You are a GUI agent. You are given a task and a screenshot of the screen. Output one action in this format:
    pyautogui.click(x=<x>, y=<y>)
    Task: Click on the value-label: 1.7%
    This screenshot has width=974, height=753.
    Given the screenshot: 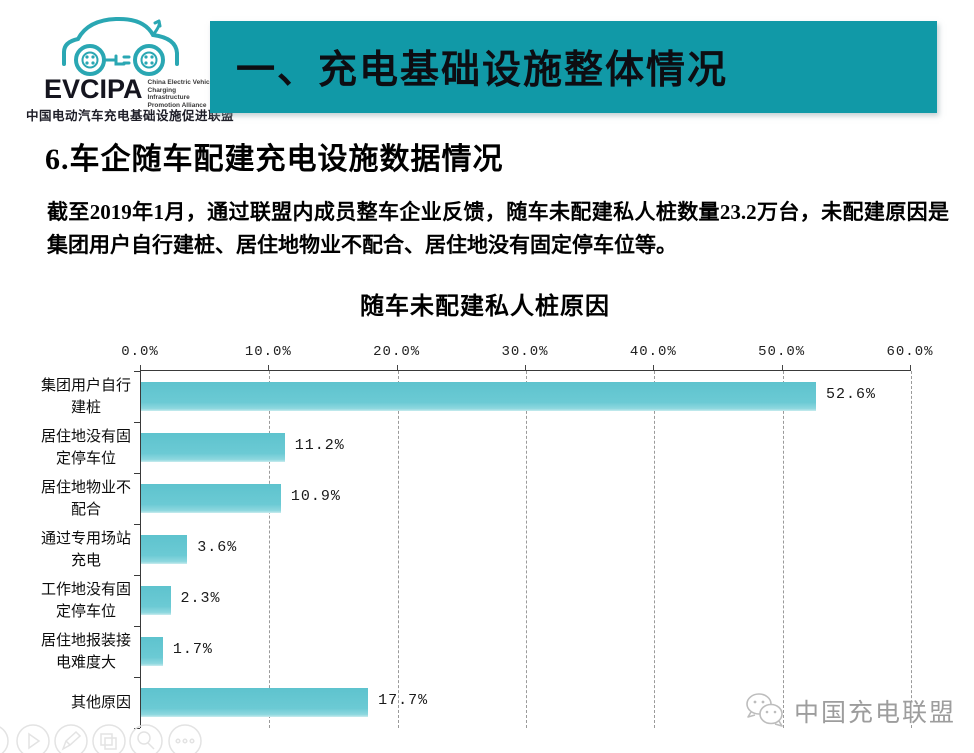 What is the action you would take?
    pyautogui.click(x=192, y=649)
    